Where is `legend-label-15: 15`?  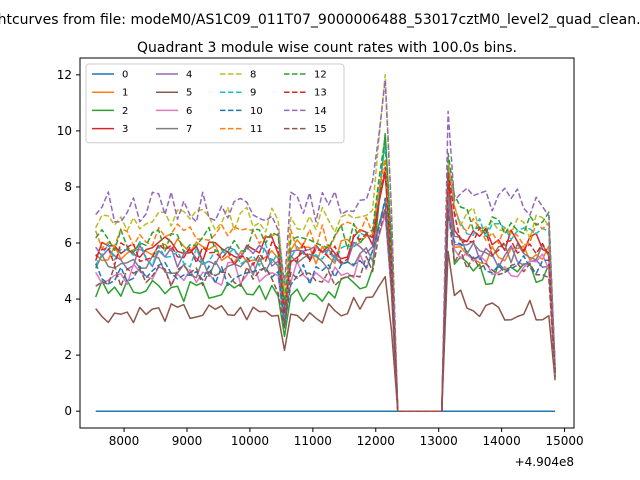 legend-label-15: 15 is located at coordinates (320, 129).